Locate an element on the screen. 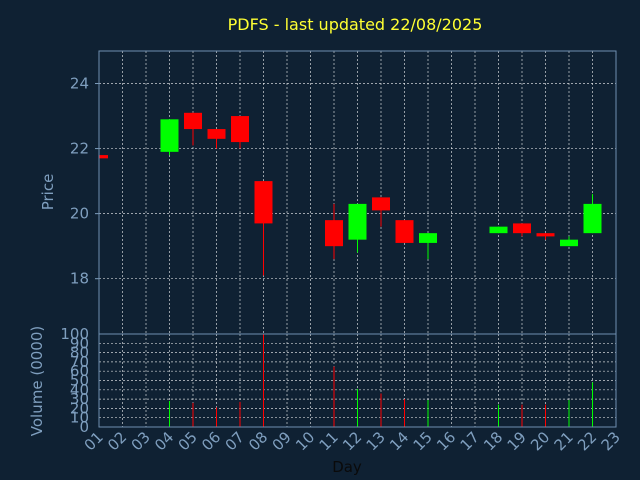 Image resolution: width=640 pixels, height=480 pixels. chart-title: PDFS - last updated 22/08/2025 is located at coordinates (355, 24).